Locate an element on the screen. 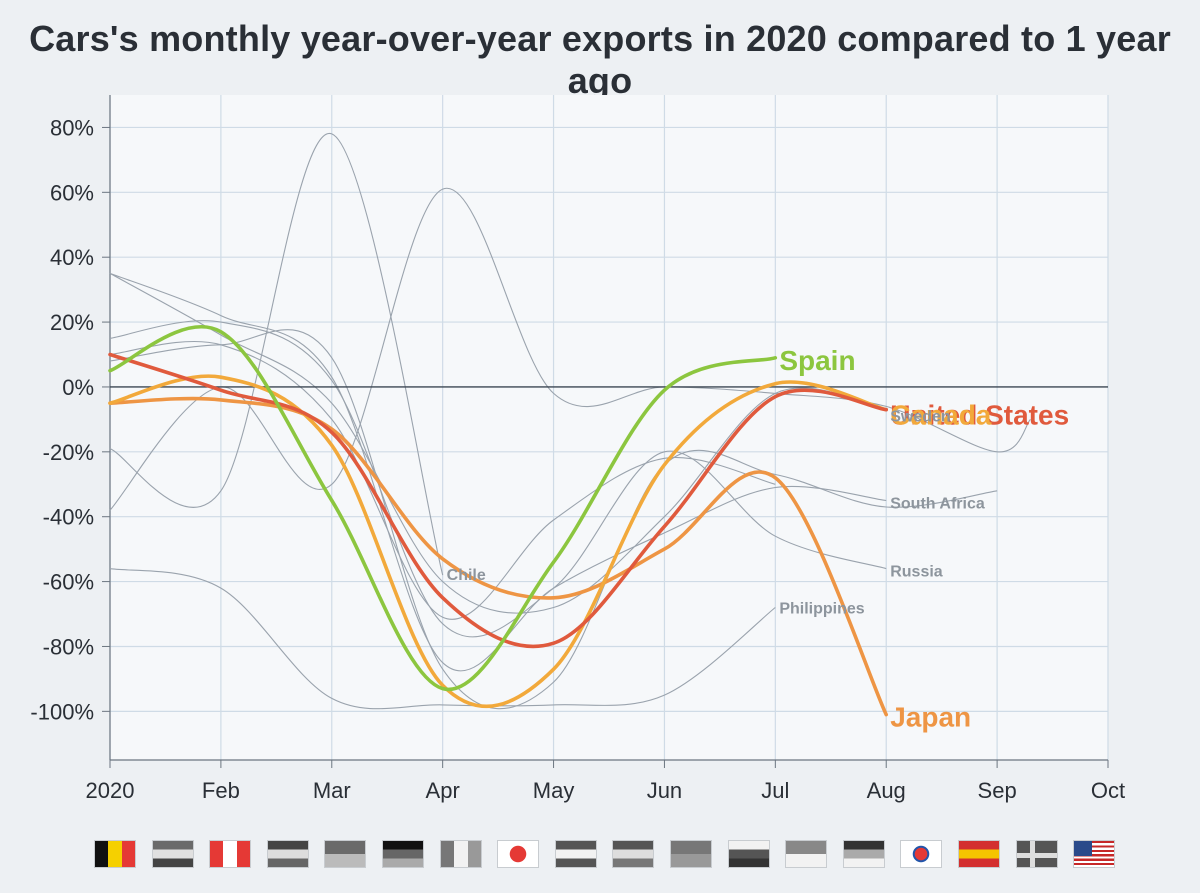  x-tick-label: Sep is located at coordinates (997, 790).